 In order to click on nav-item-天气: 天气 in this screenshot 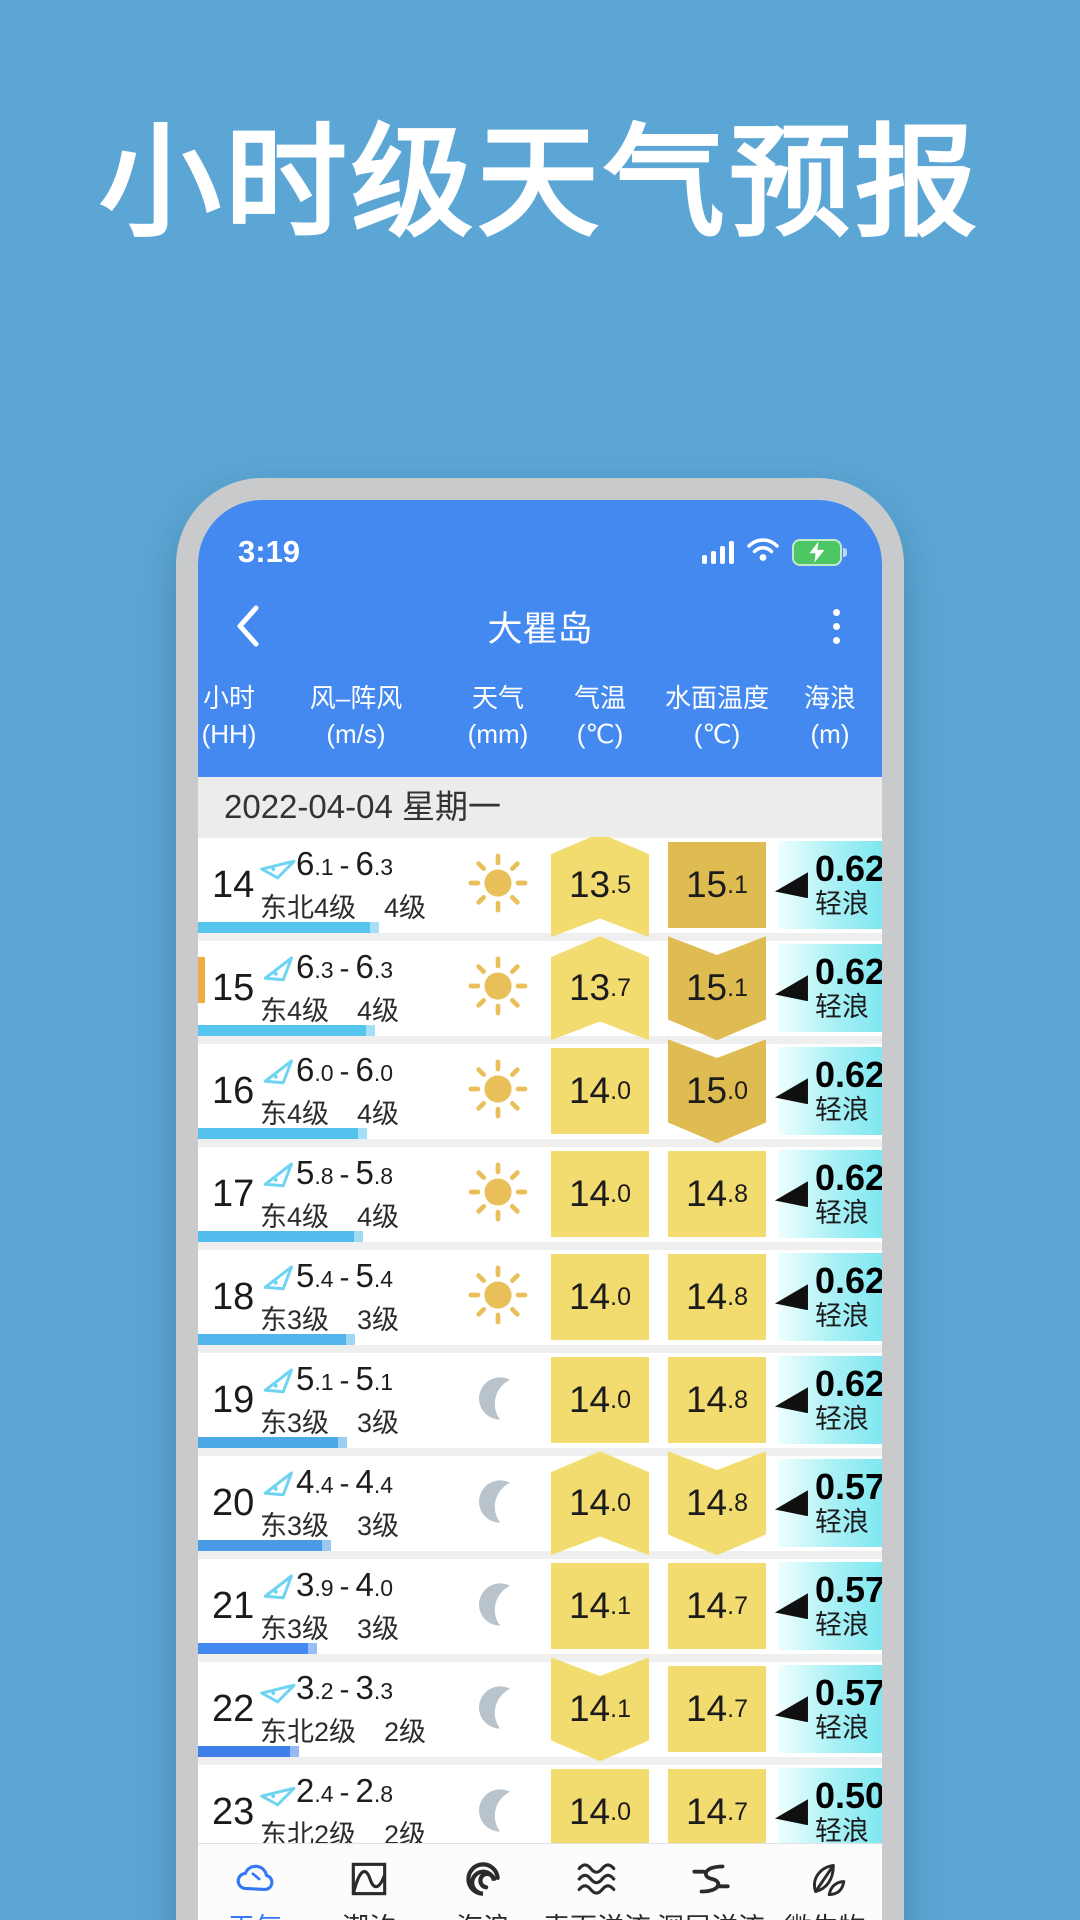, I will do `click(255, 1888)`.